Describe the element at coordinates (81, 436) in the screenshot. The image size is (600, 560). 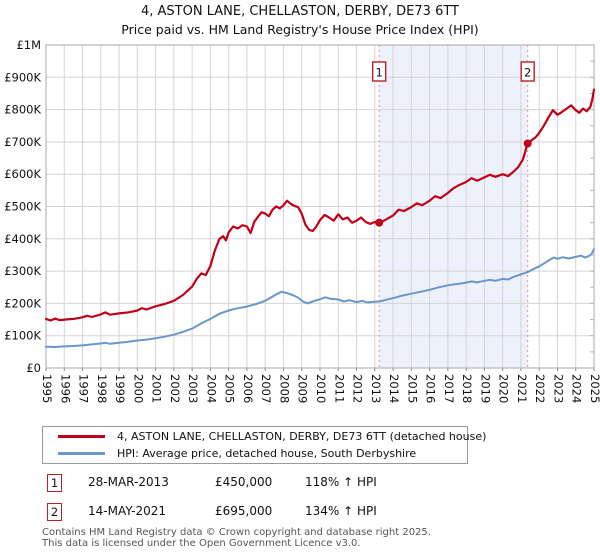
I see `property-line-swatch` at that location.